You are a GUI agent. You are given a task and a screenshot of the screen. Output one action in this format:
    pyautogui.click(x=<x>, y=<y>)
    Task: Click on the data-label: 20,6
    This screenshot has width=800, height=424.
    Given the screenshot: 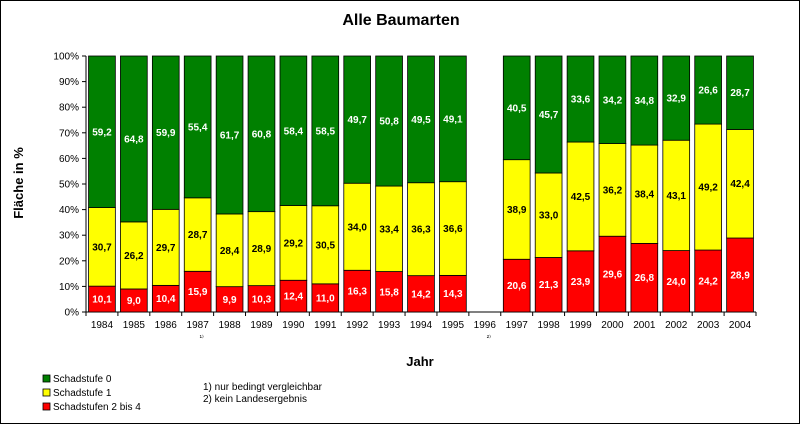 What is the action you would take?
    pyautogui.click(x=517, y=286)
    